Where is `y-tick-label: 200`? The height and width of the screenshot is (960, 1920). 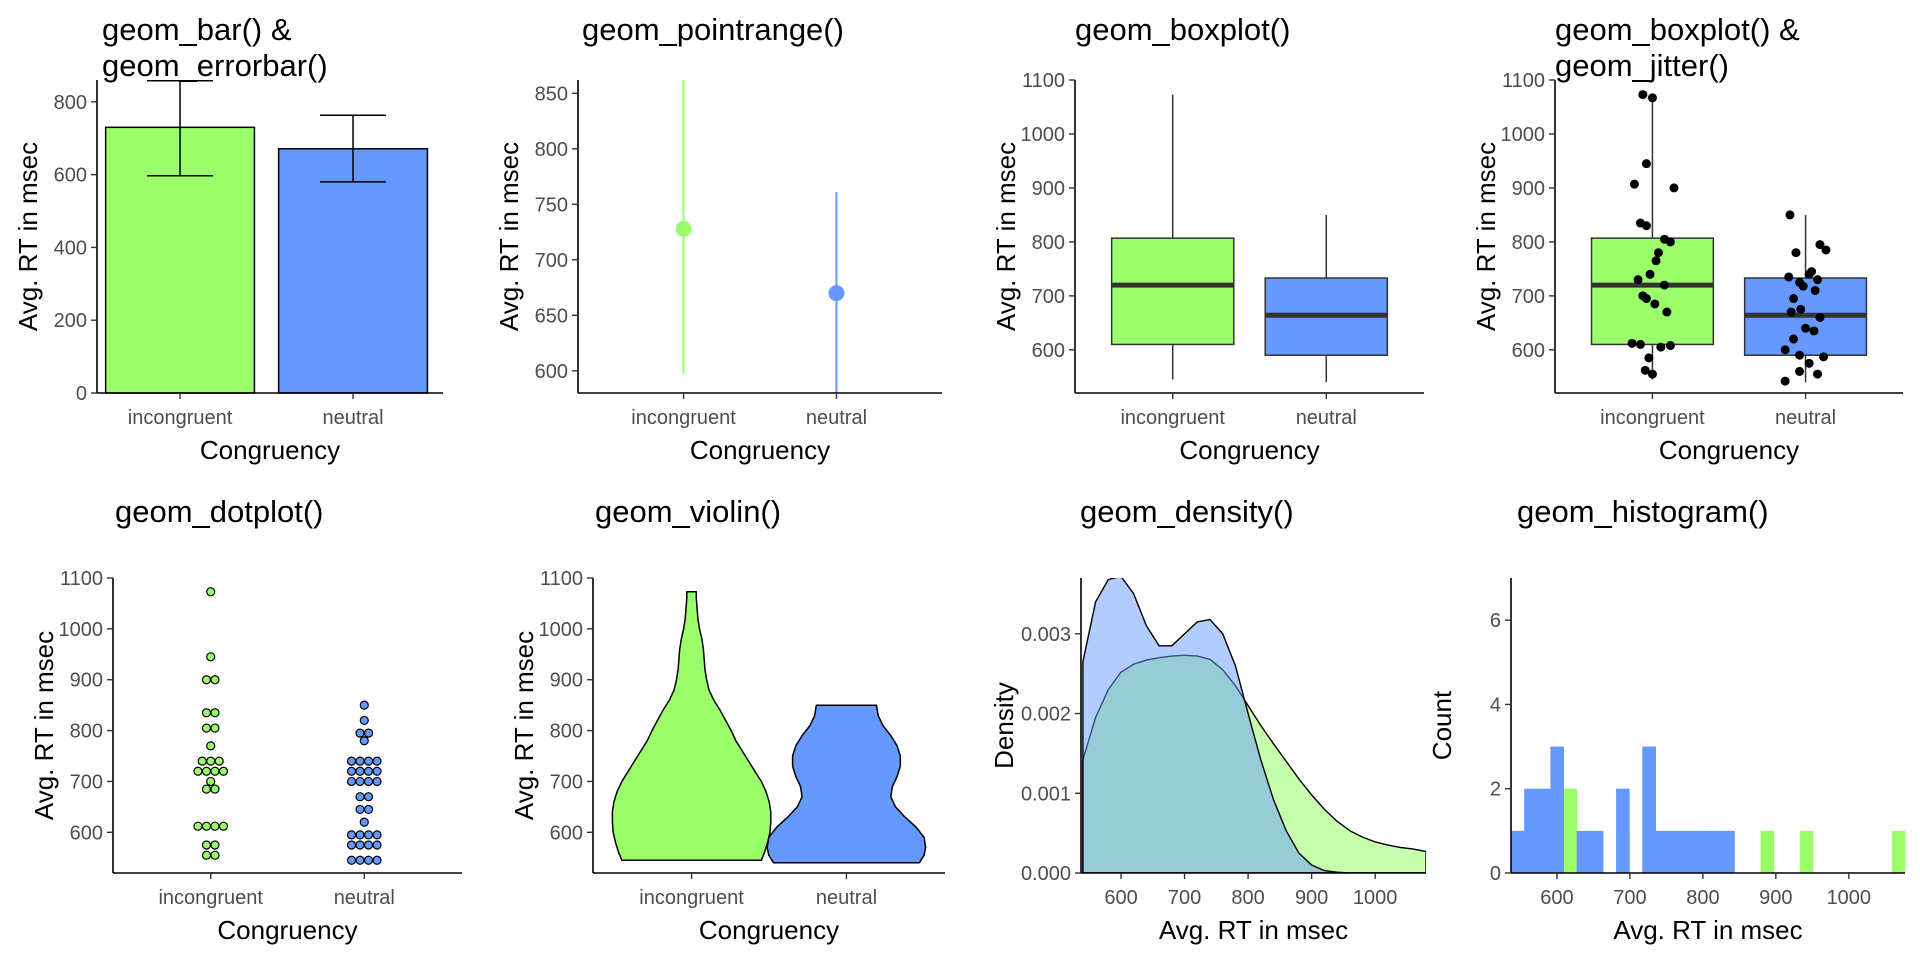 y-tick-label: 200 is located at coordinates (70, 321).